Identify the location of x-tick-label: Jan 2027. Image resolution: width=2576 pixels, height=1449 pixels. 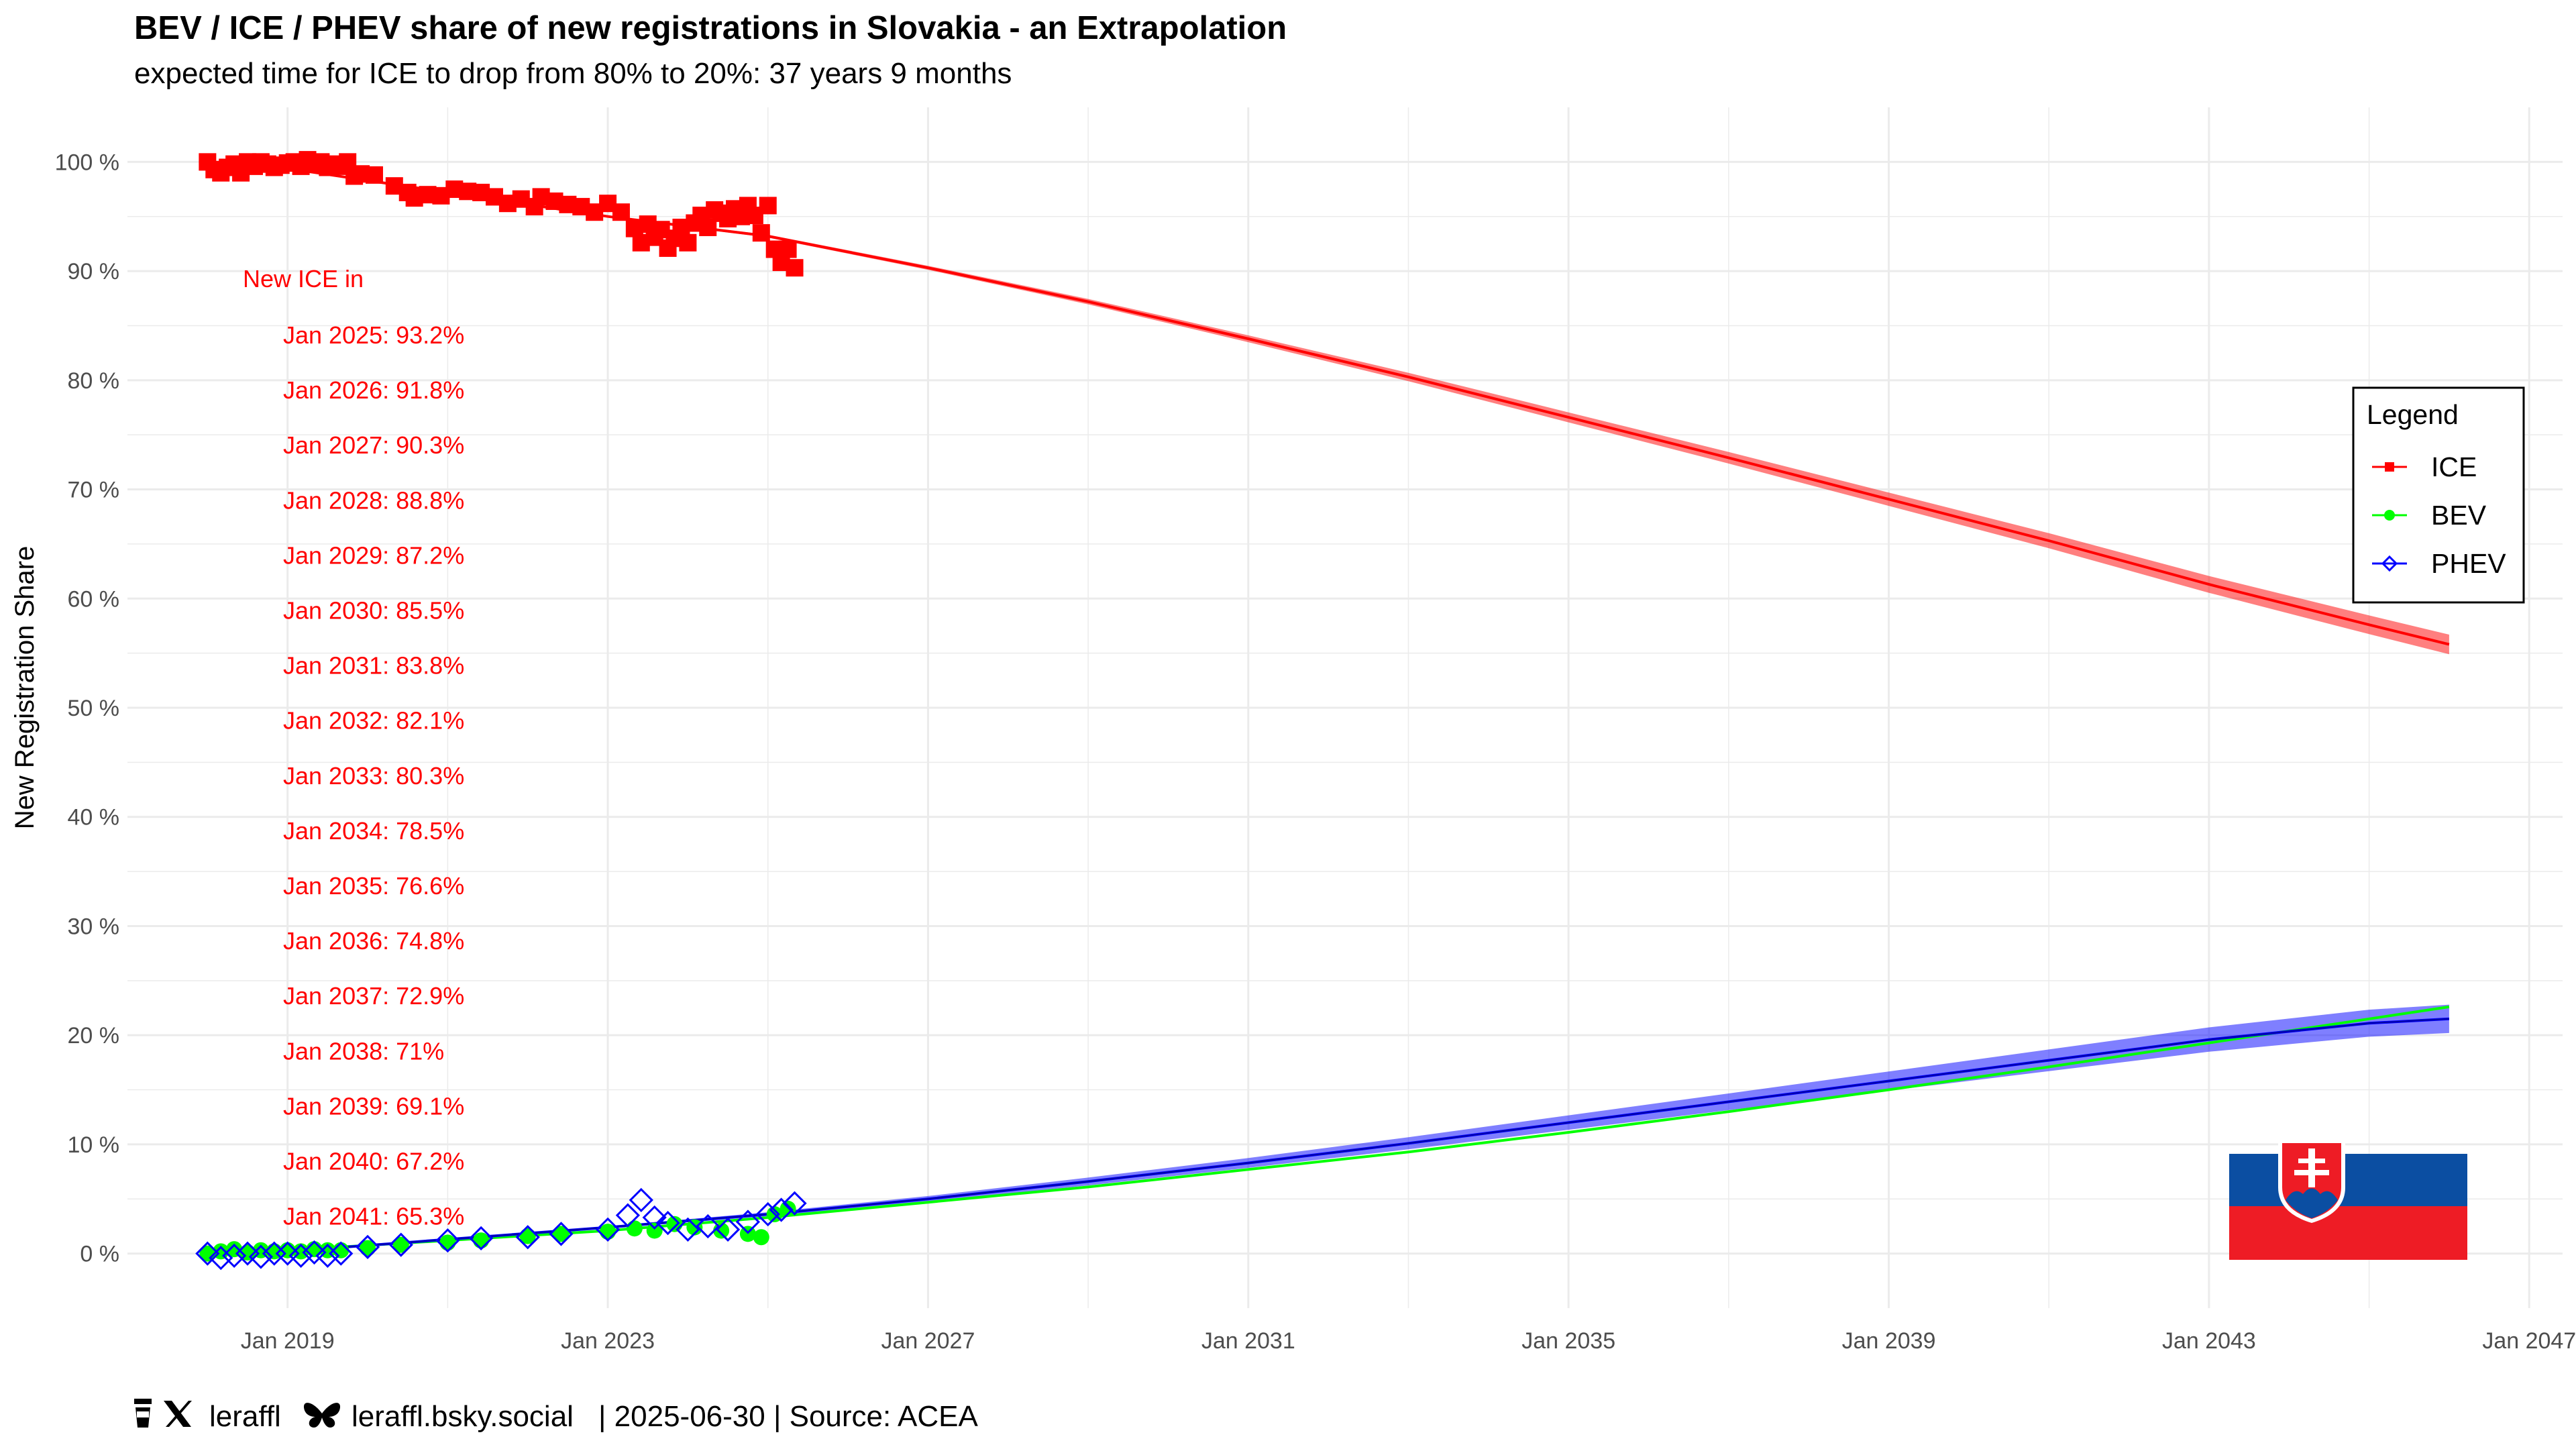
(928, 1341).